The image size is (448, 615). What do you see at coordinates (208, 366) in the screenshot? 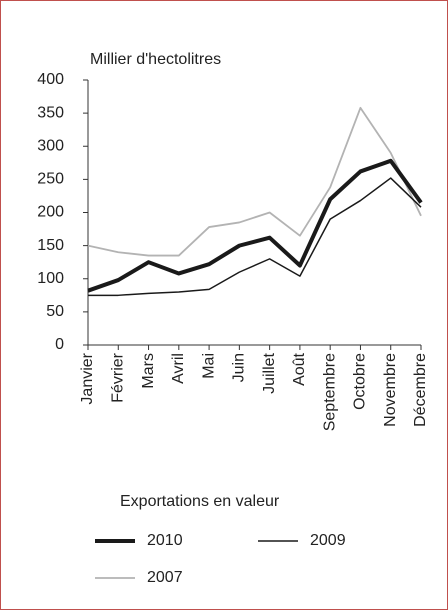
I see `x-tick-label: Mai` at bounding box center [208, 366].